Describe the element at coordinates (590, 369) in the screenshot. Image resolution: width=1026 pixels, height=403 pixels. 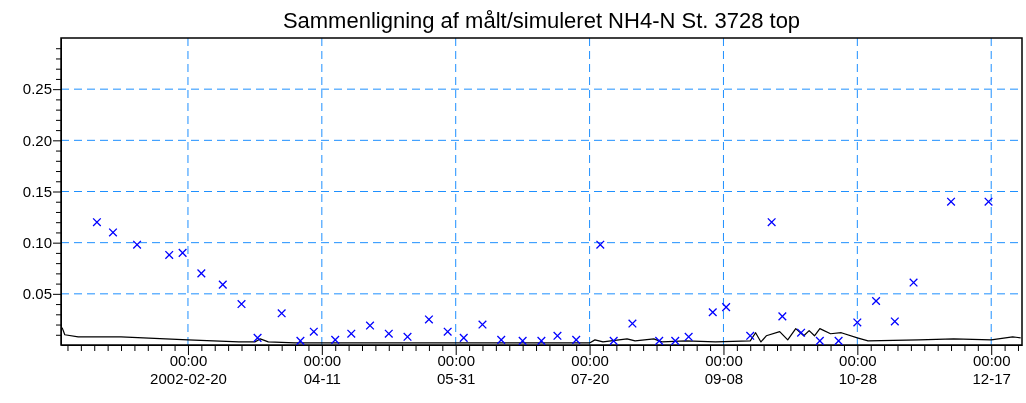
I see `x-tick-label: 00:00 07-20` at that location.